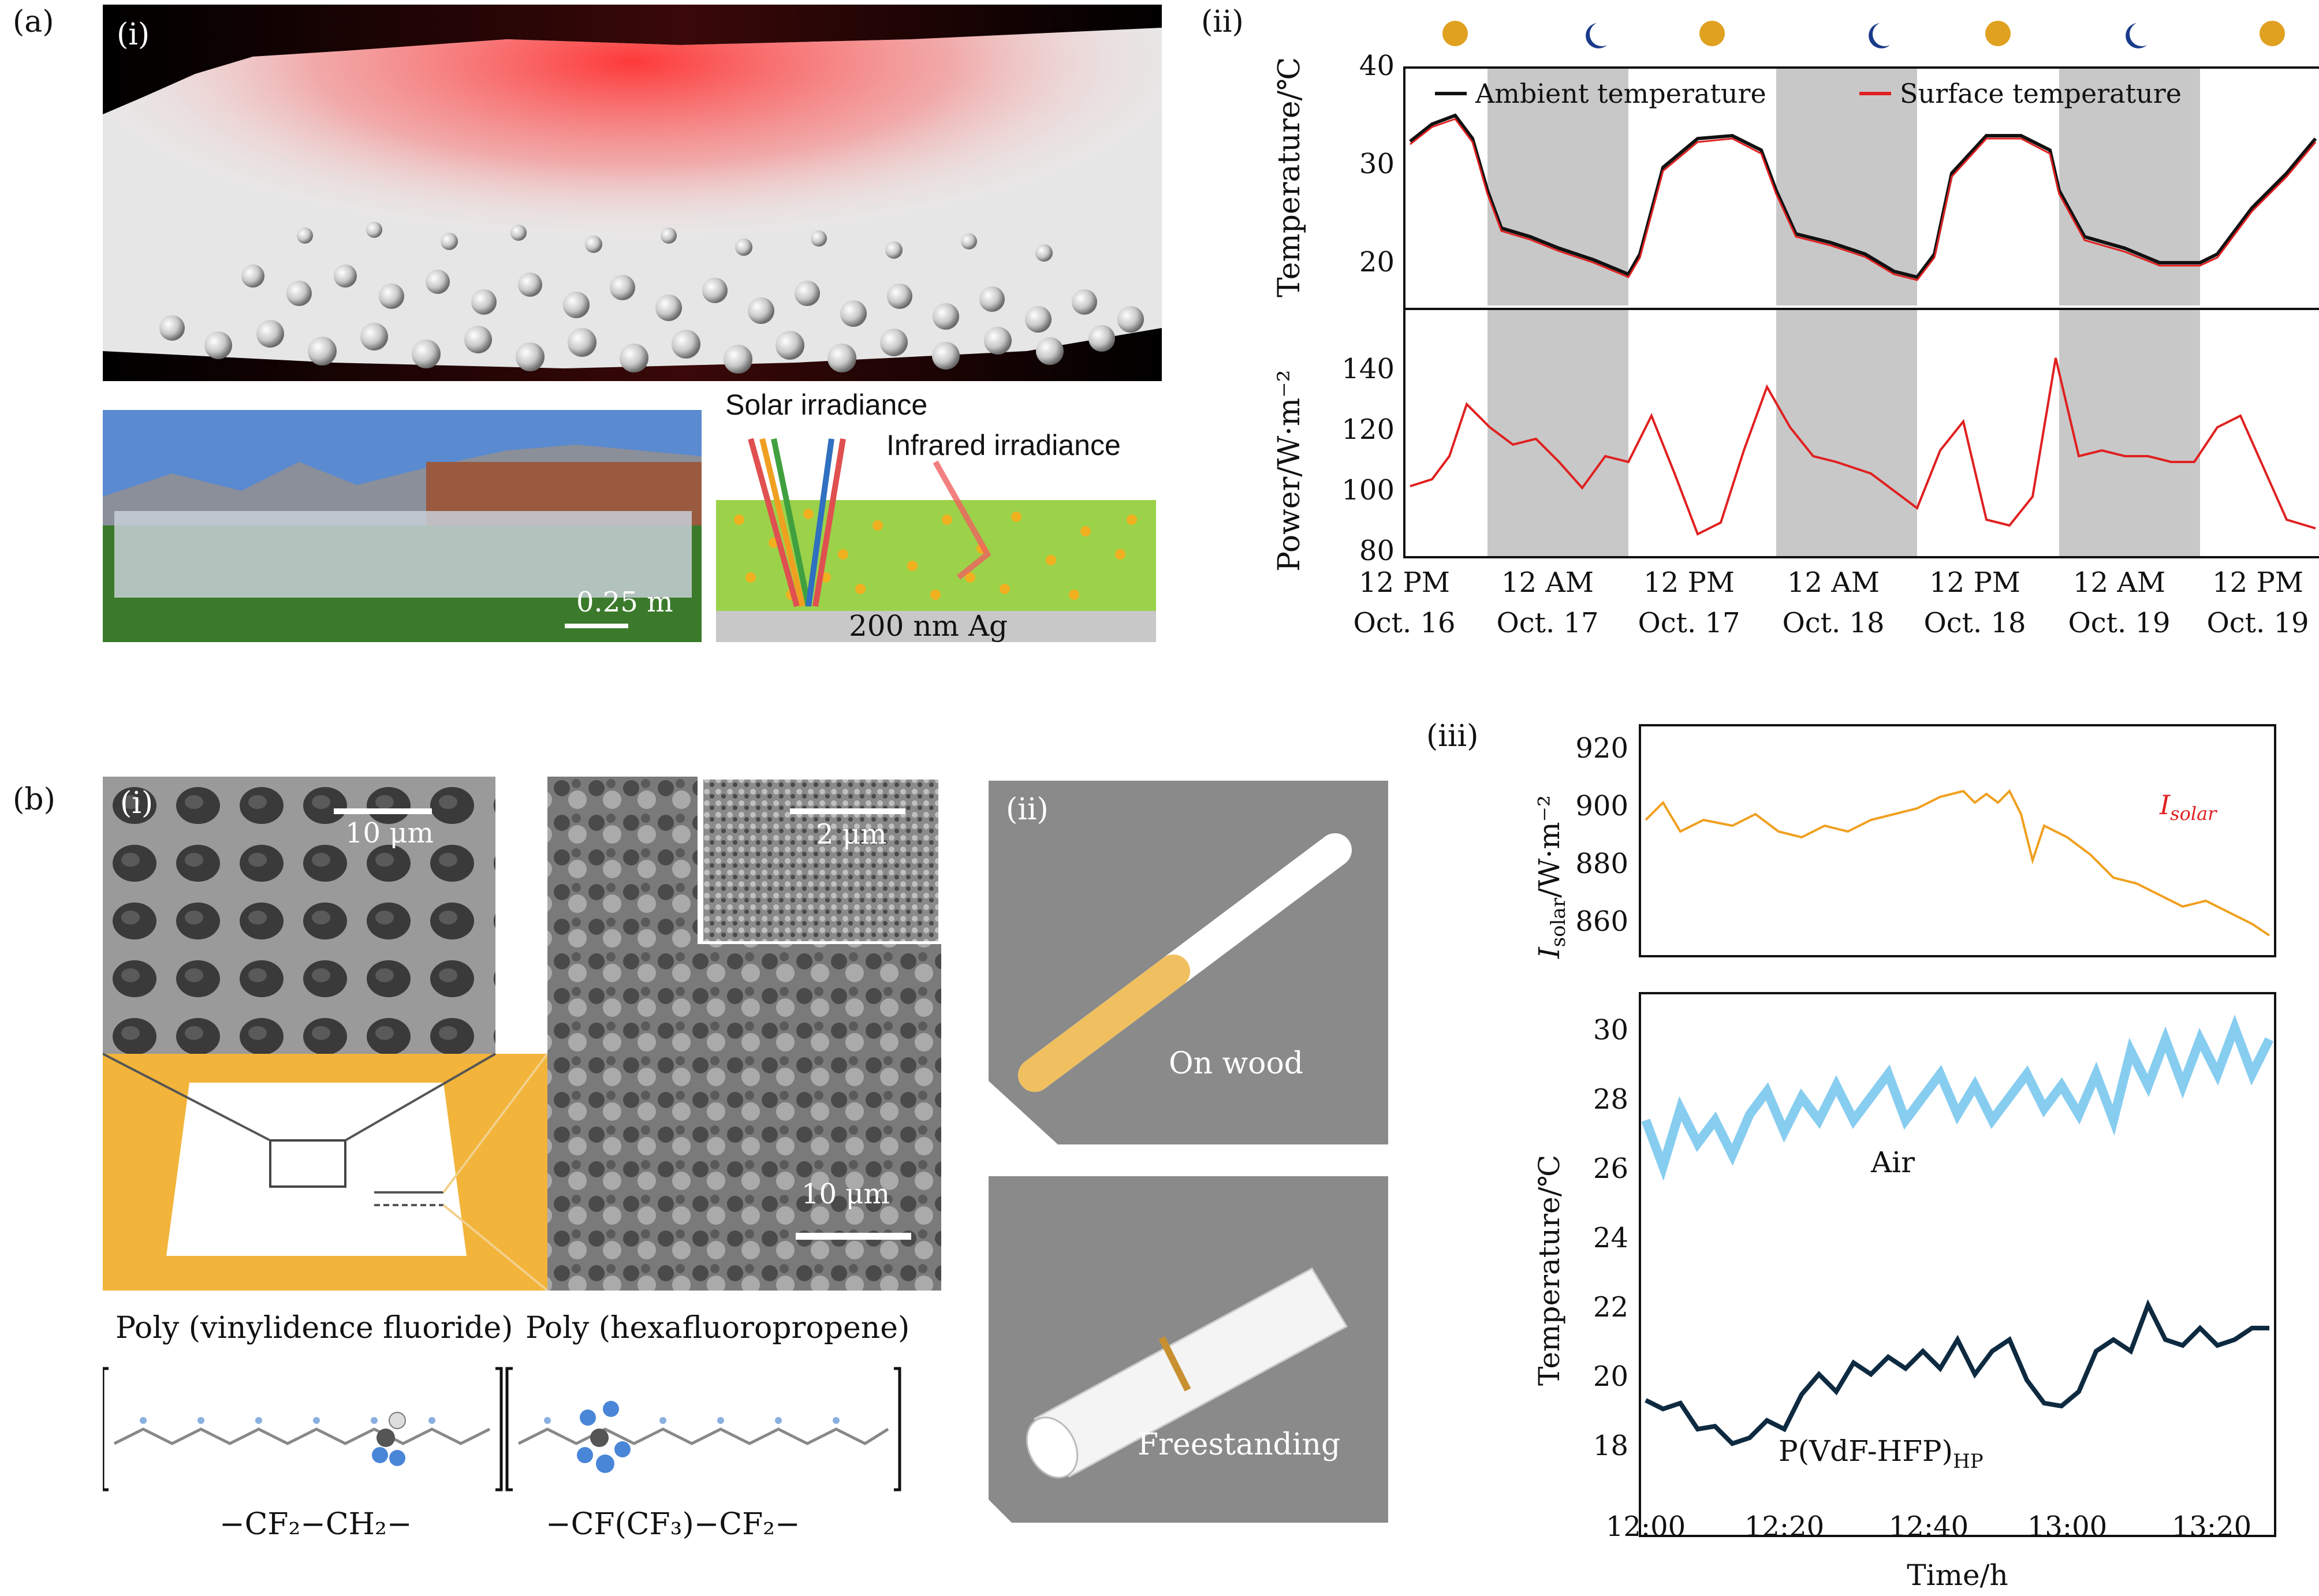 The height and width of the screenshot is (1596, 2319). Describe the element at coordinates (1974, 623) in the screenshot. I see `xtick-5-date: Oct. 18` at that location.